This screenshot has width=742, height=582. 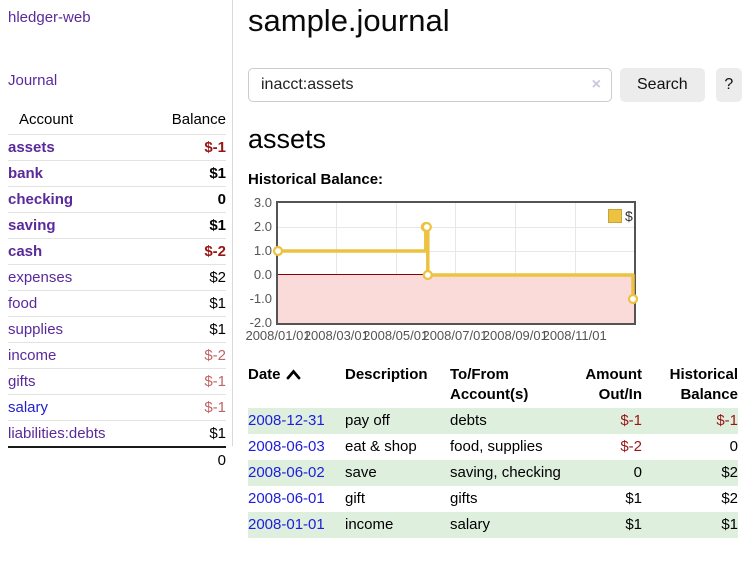 What do you see at coordinates (117, 434) in the screenshot?
I see `account-row: liabilities:debts $1` at bounding box center [117, 434].